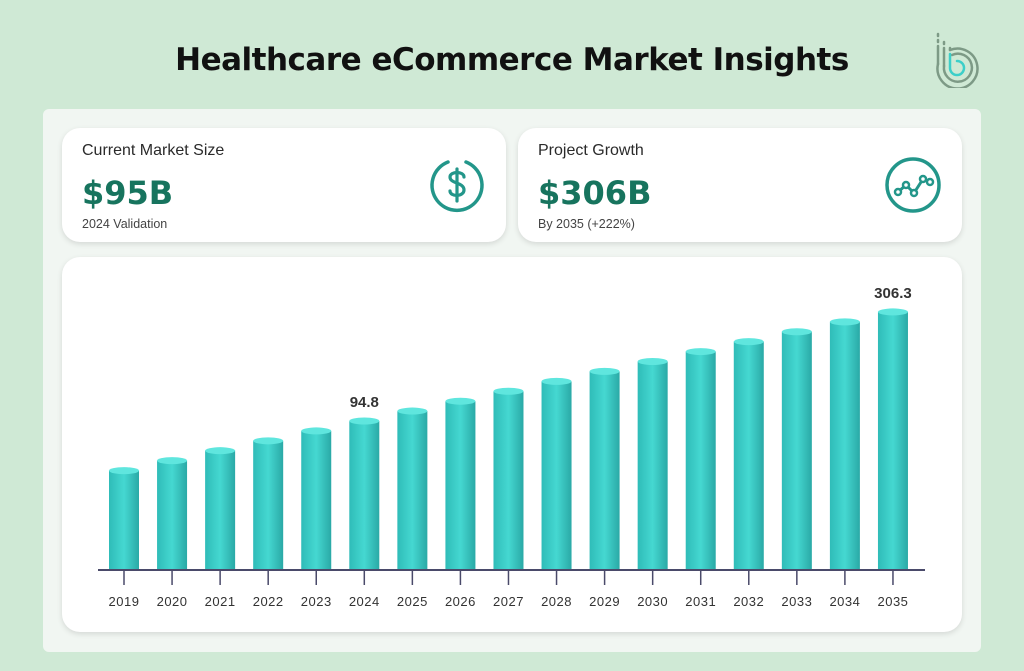 This screenshot has height=671, width=1024. I want to click on bar-2020, so click(172, 513).